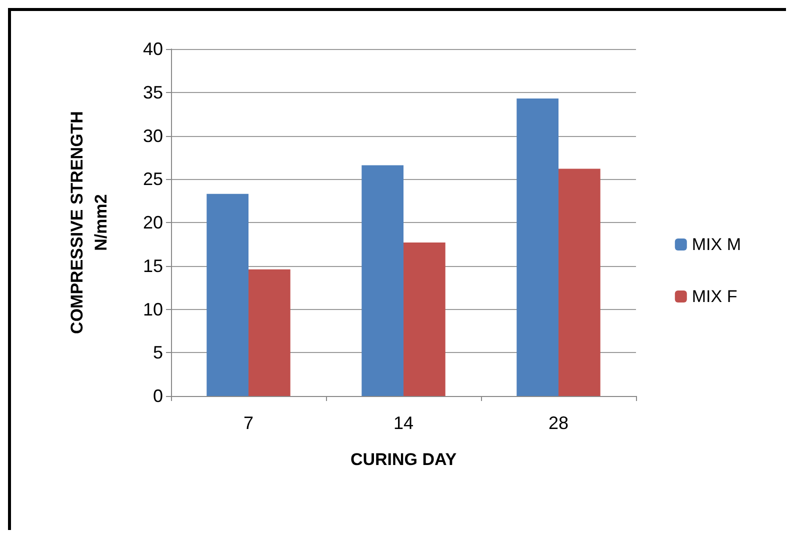  I want to click on legend-label: MIX M, so click(716, 244).